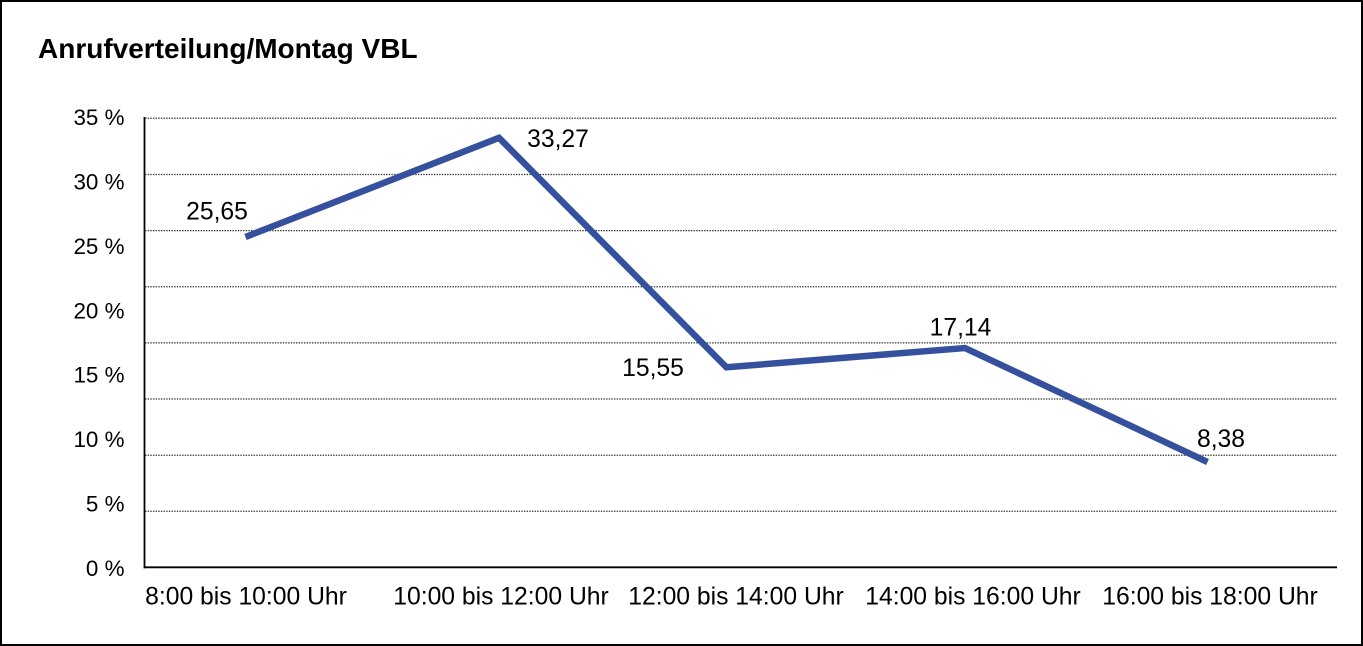  Describe the element at coordinates (653, 368) in the screenshot. I see `svg-text: 15,55` at that location.